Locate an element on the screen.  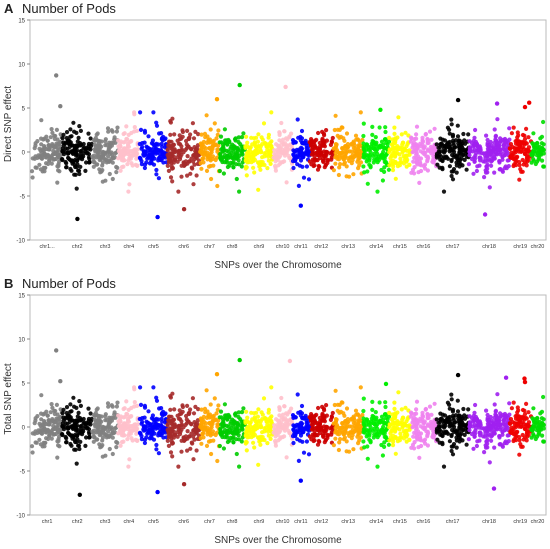
chromosome-chr16-points is located at coordinates (423, 429).